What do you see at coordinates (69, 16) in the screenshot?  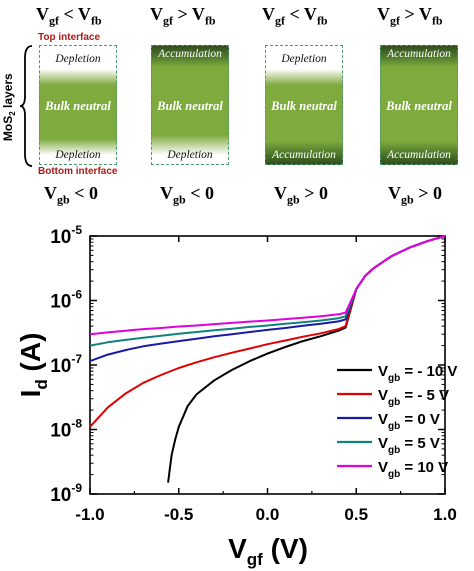 I see `gate-condition-1: Vgf < Vfb` at bounding box center [69, 16].